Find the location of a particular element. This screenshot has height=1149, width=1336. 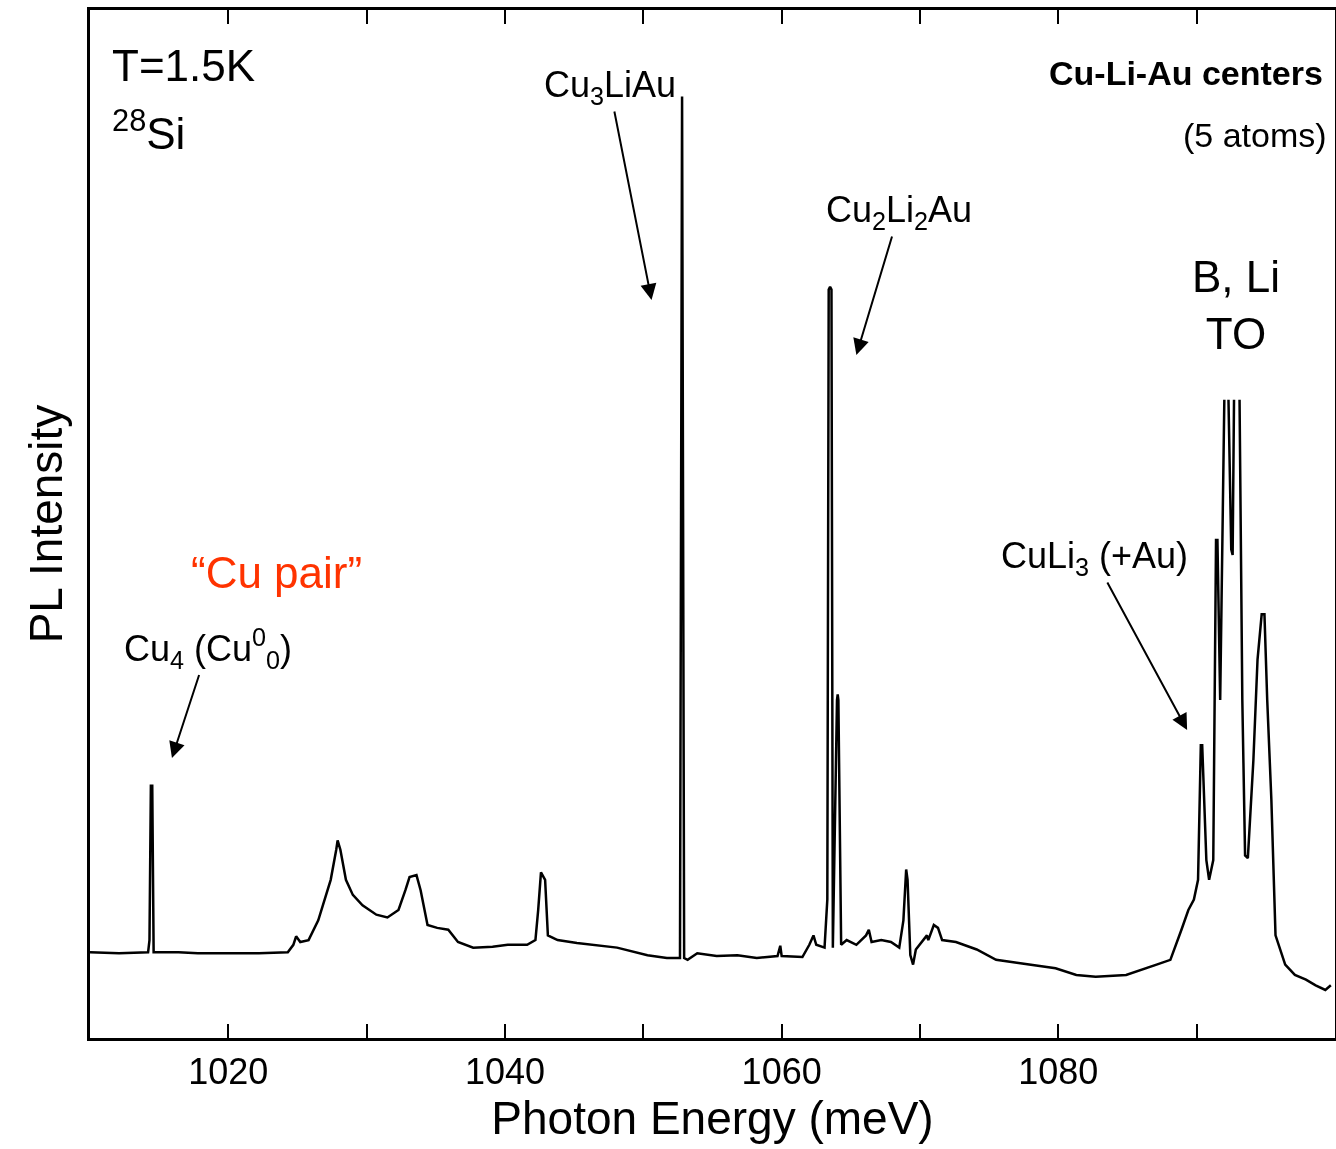

x-tick-label: 1080 is located at coordinates (1058, 1072).